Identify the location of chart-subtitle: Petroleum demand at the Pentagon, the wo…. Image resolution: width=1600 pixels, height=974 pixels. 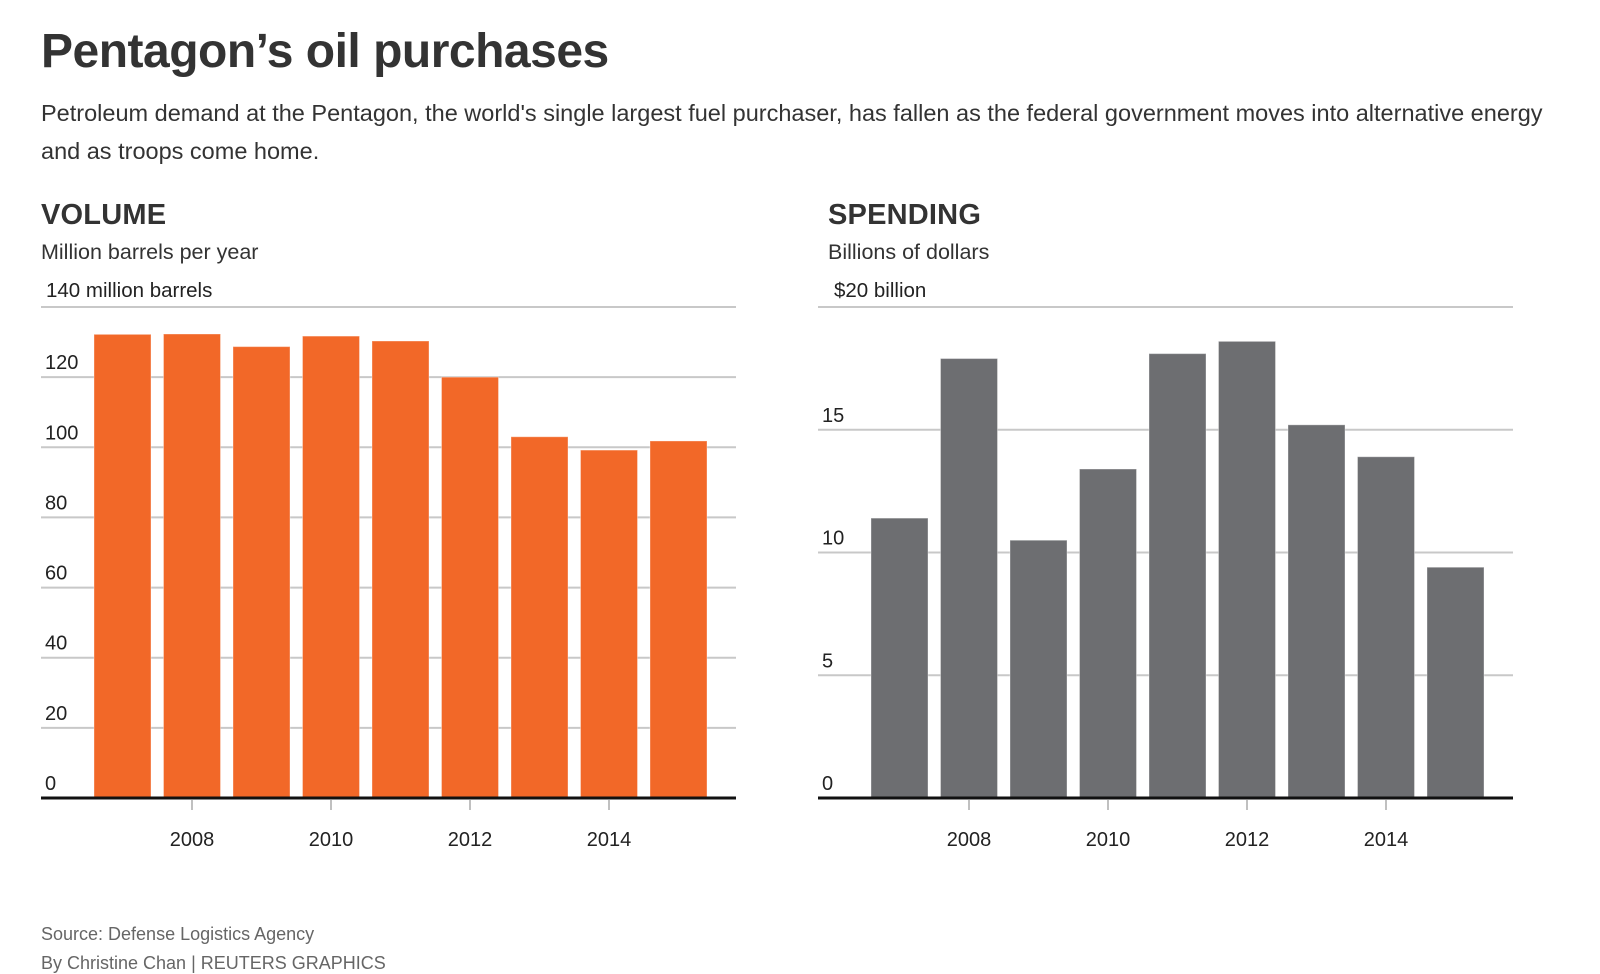
(792, 132).